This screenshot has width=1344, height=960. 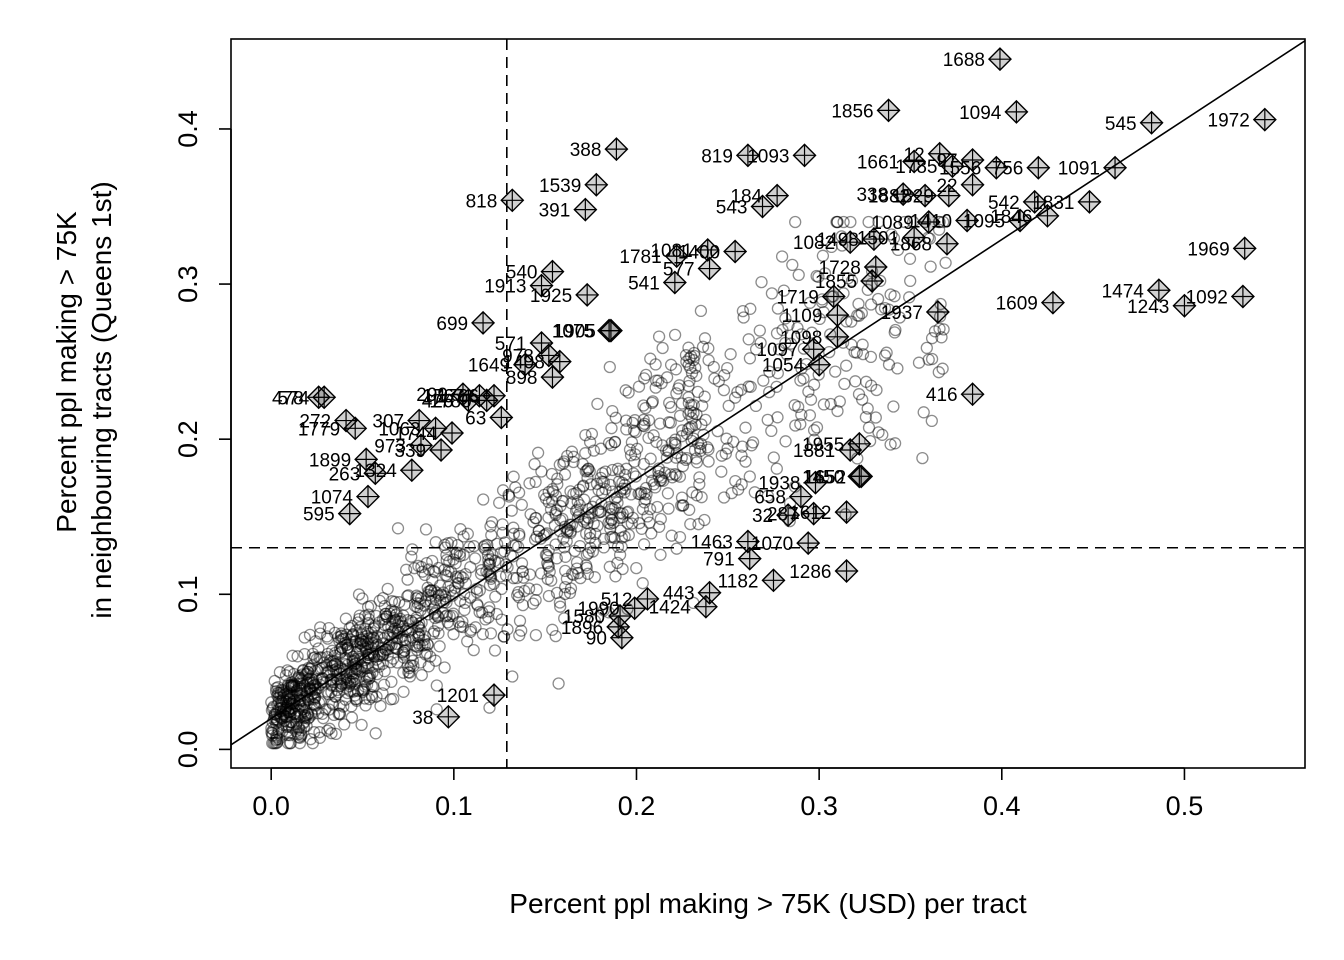 I want to click on x-axis-label: Percent ppl making > 75K (USD) per tract, so click(x=768, y=903).